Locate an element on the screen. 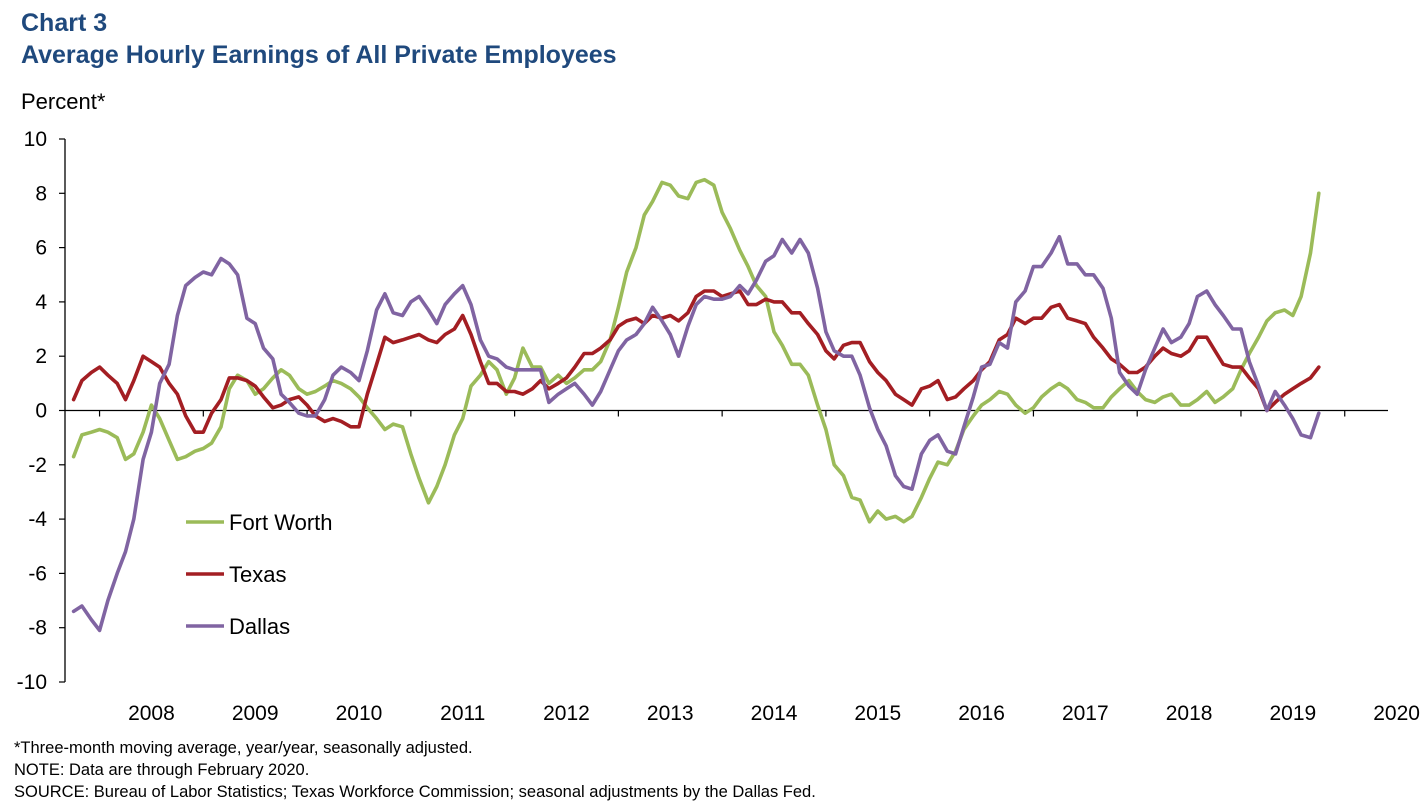 This screenshot has width=1423, height=812. y-tick-label: 6 is located at coordinates (41, 248).